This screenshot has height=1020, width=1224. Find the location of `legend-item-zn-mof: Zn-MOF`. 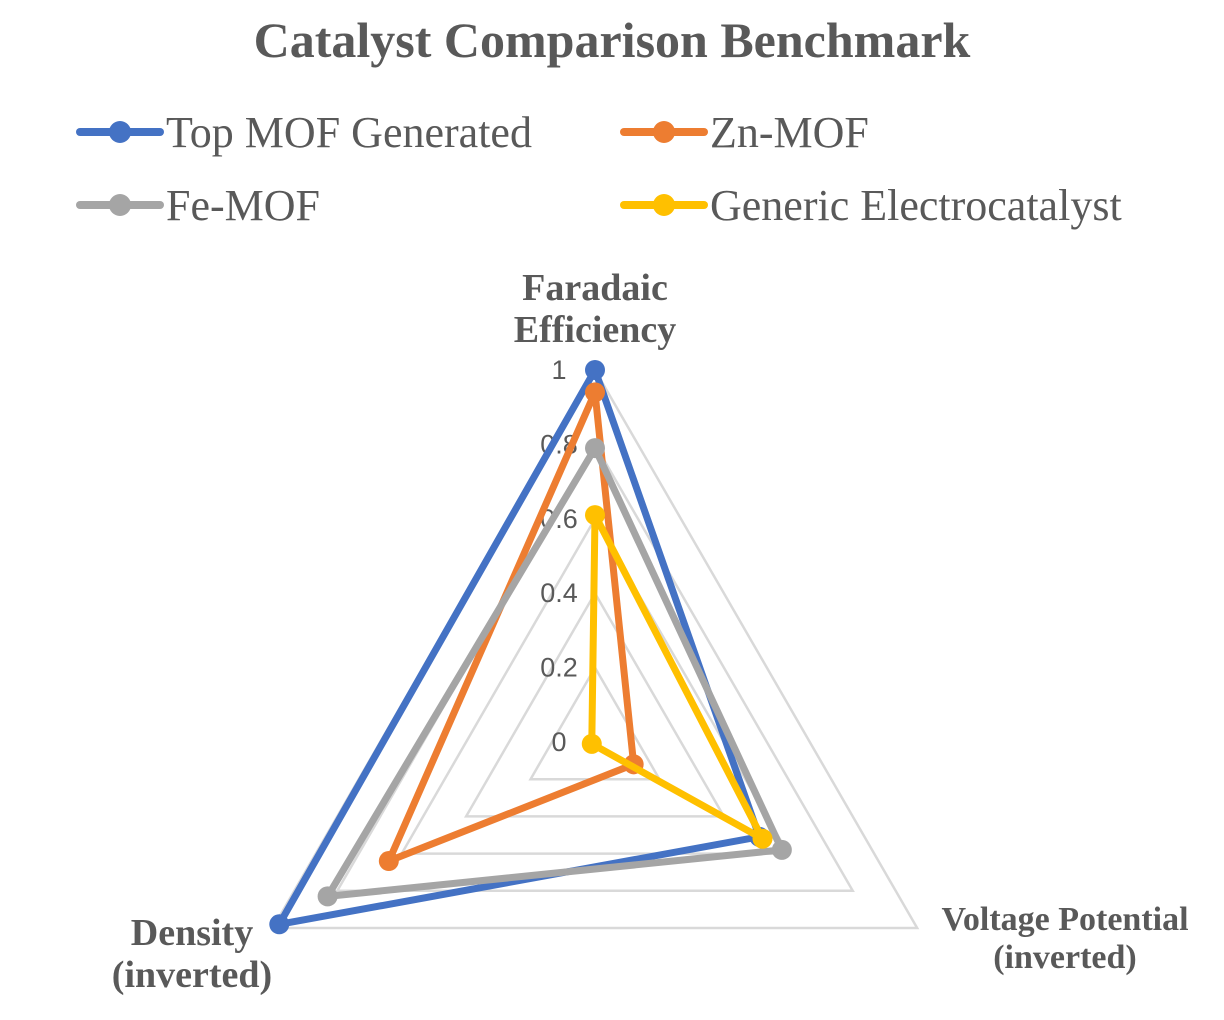

legend-item-zn-mof: Zn-MOF is located at coordinates (744, 132).